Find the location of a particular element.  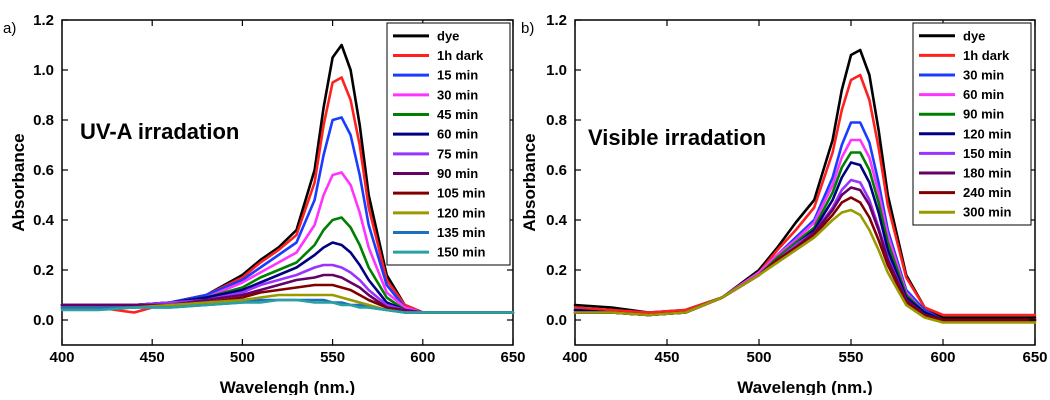

legend-label: 75 min is located at coordinates (457, 153).